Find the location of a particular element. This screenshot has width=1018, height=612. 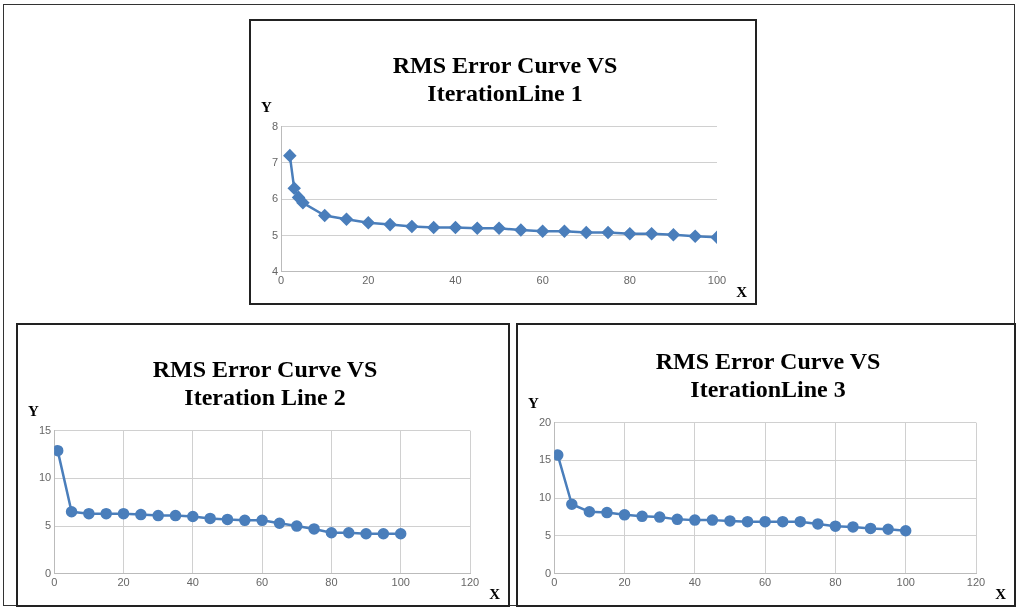

chart-title: RMS Error Curve VS Iteration Line 2 is located at coordinates (265, 383).